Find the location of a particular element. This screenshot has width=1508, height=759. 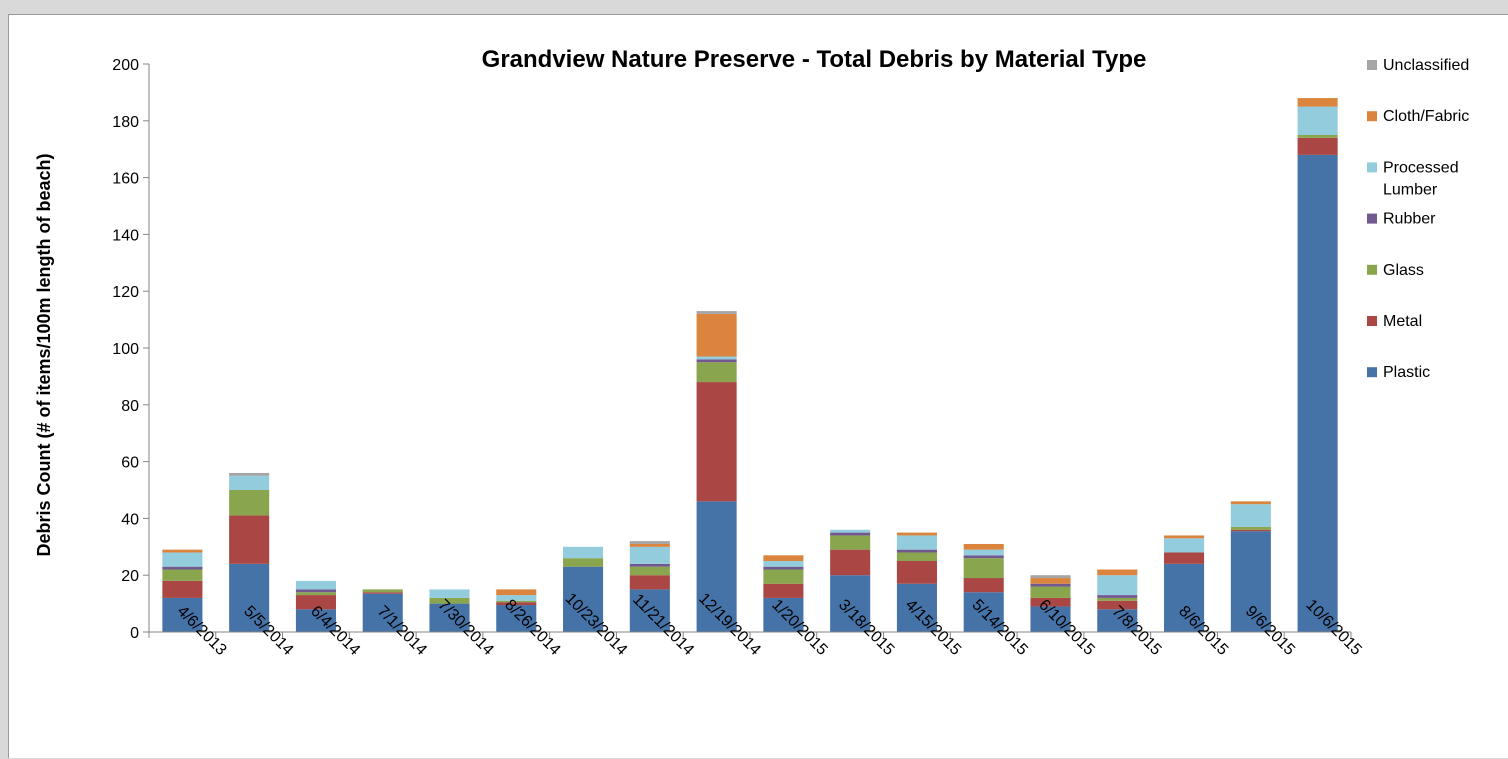

legend-label-cloth-fabric: Cloth/Fabric is located at coordinates (1426, 116).